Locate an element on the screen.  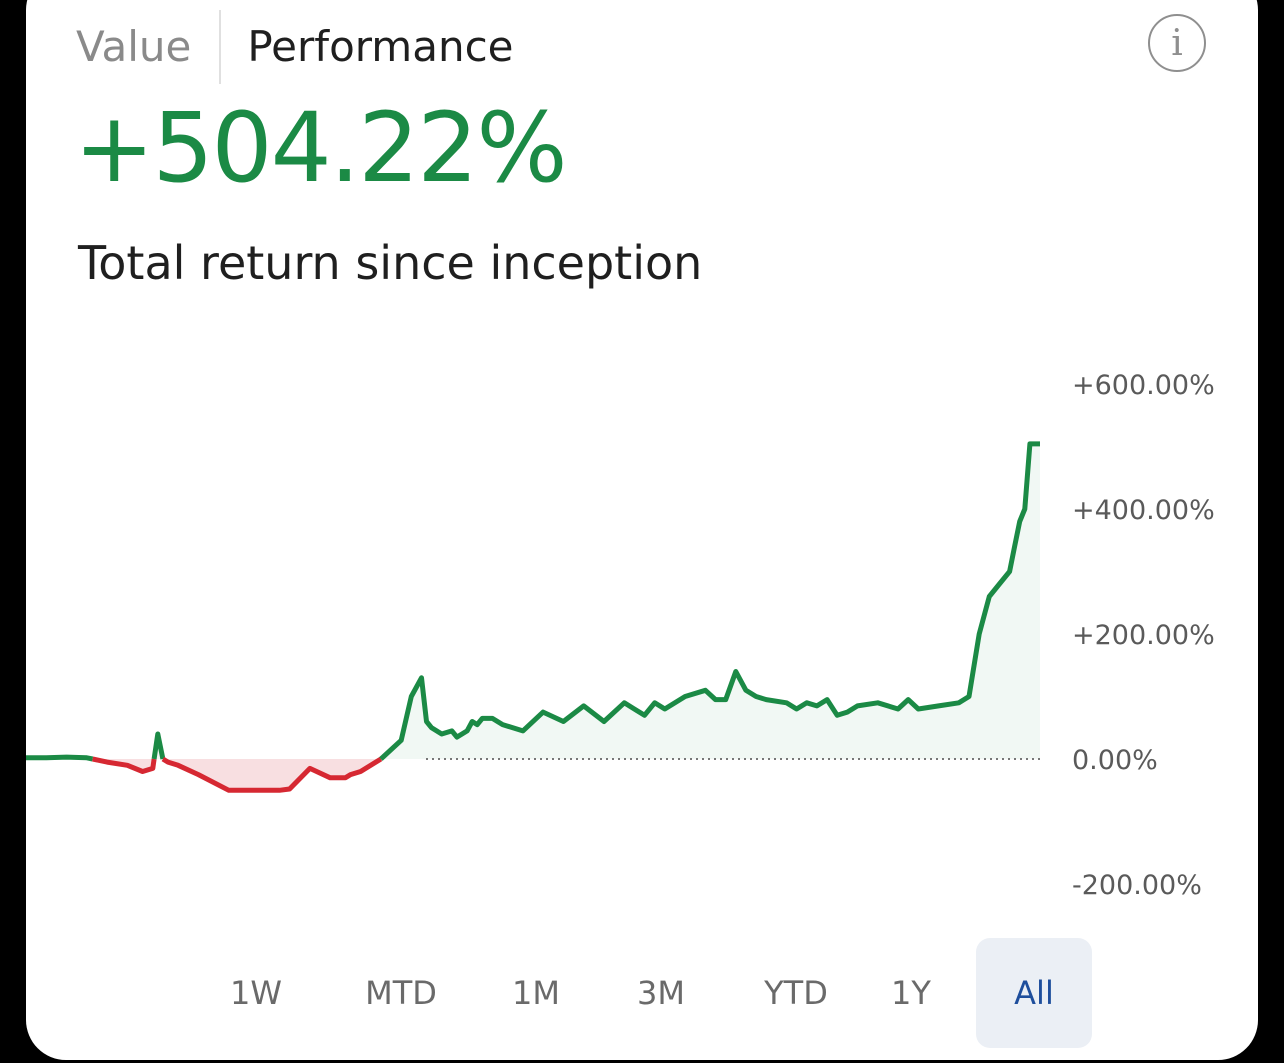
tab-divider is located at coordinates (220, 47).